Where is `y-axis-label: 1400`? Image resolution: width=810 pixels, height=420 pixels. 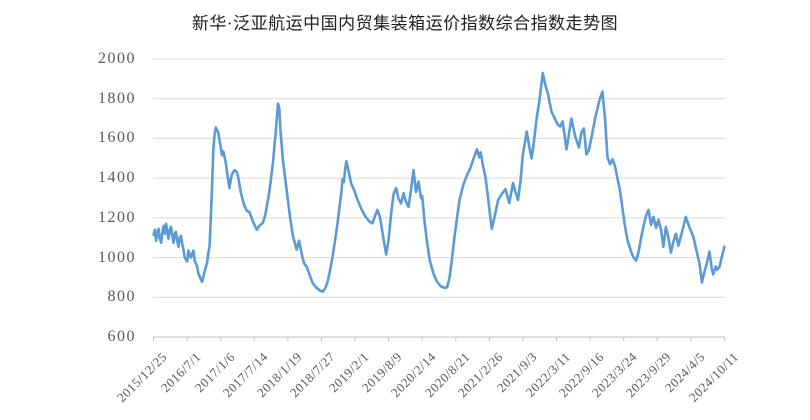
y-axis-label: 1400 is located at coordinates (117, 178).